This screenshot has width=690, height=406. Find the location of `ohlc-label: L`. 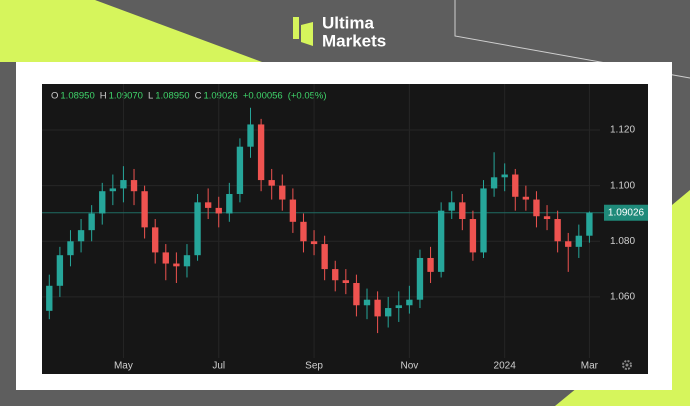

ohlc-label: L is located at coordinates (150, 96).